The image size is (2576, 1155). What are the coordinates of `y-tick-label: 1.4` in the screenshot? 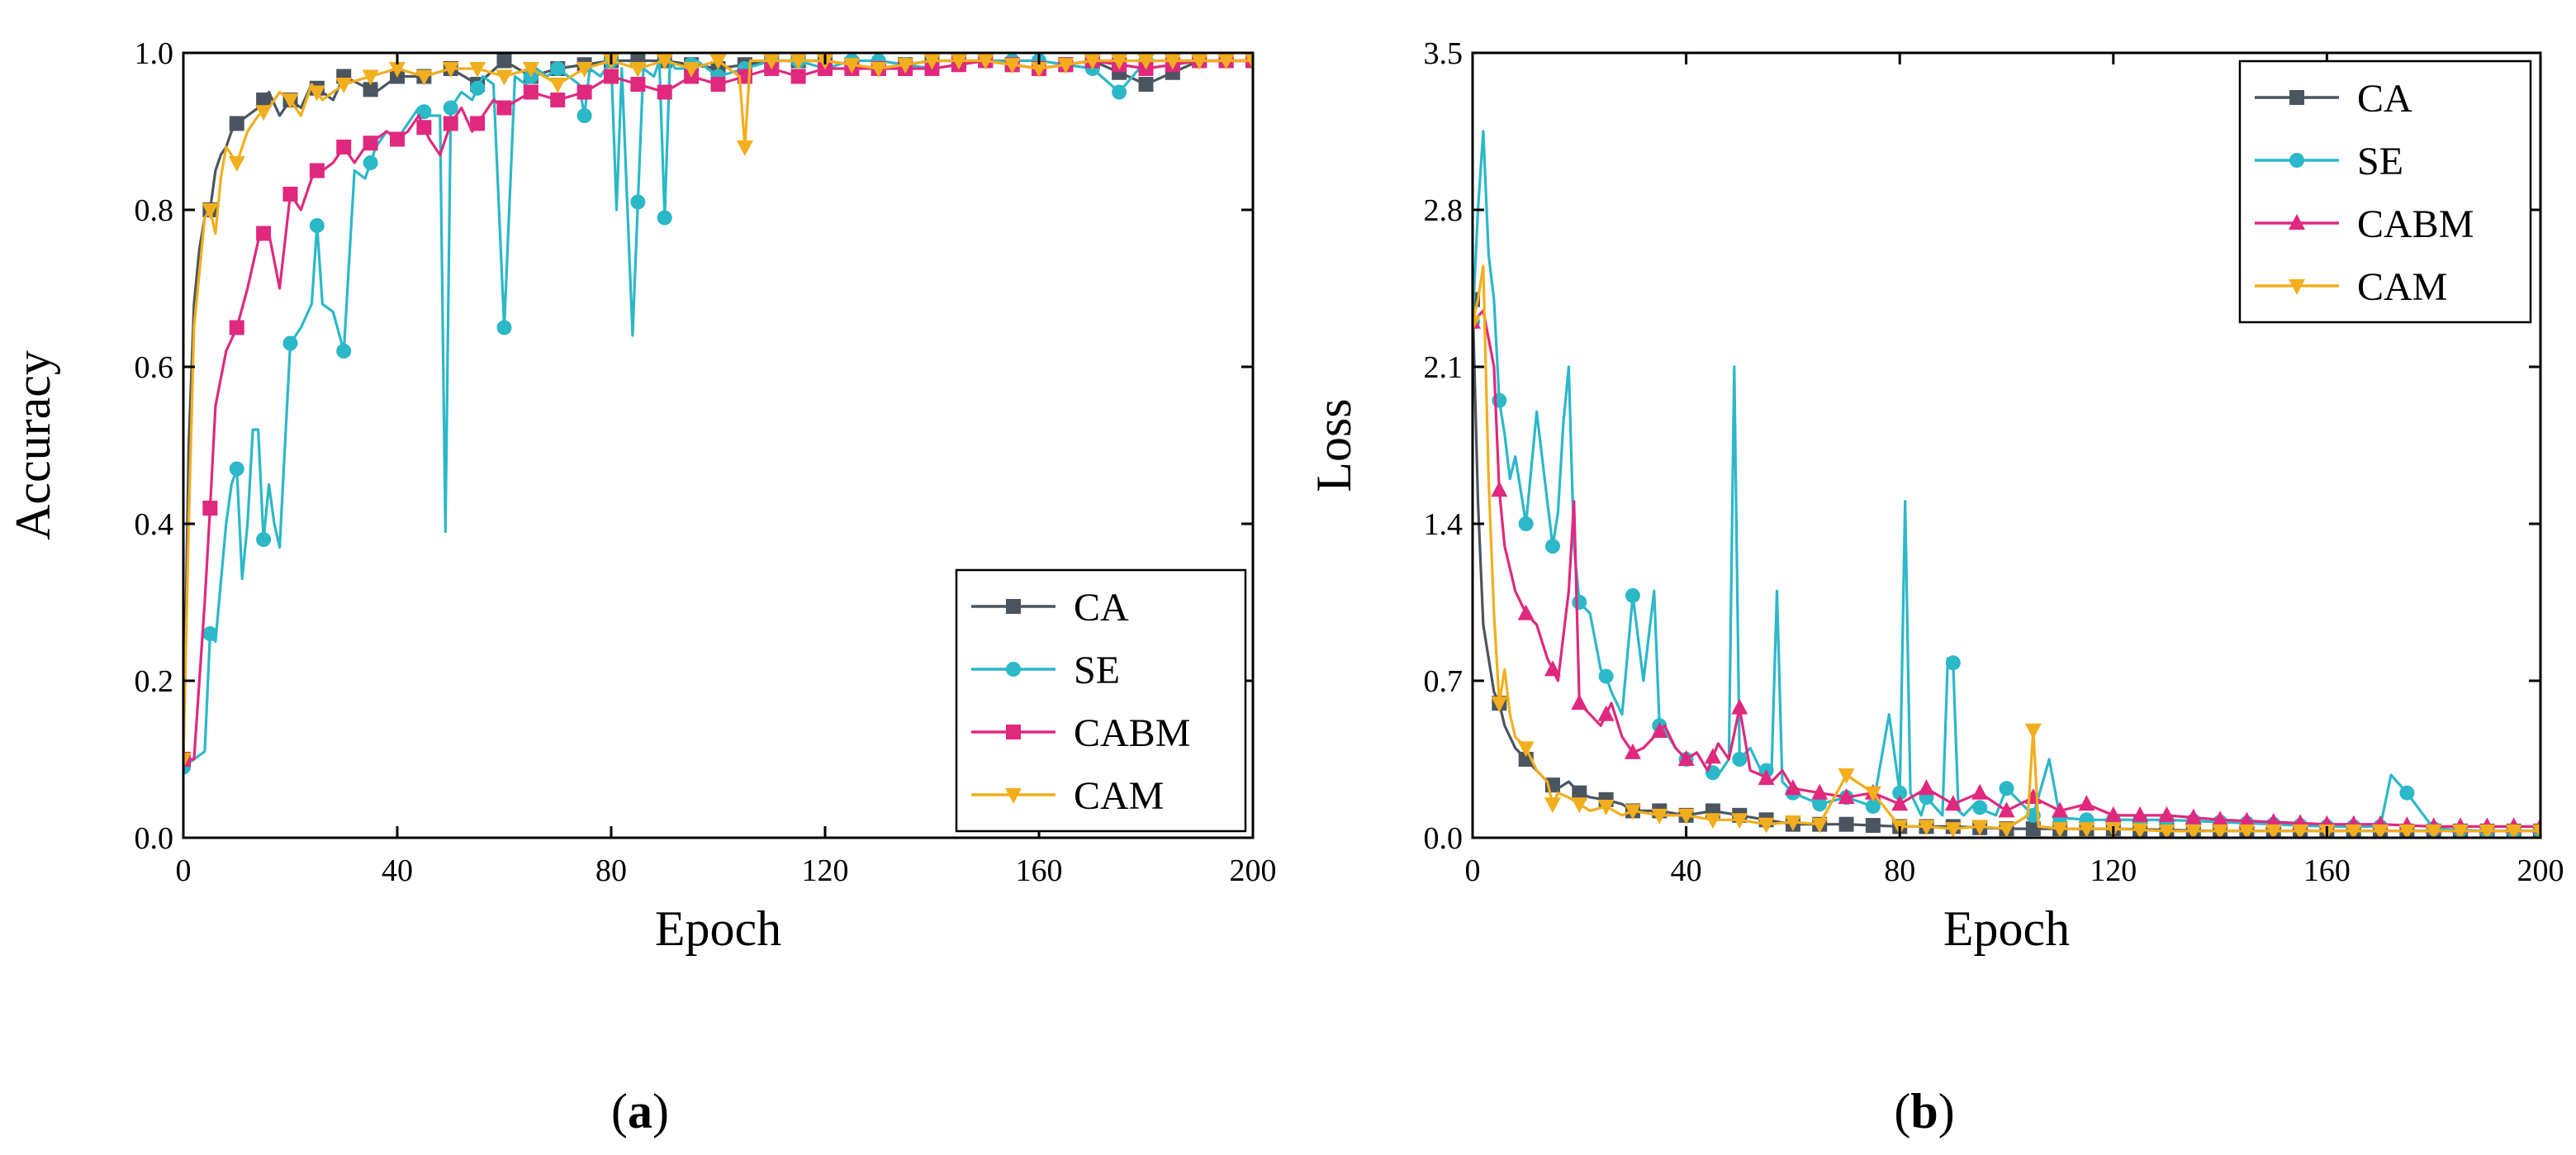 It's located at (1444, 524).